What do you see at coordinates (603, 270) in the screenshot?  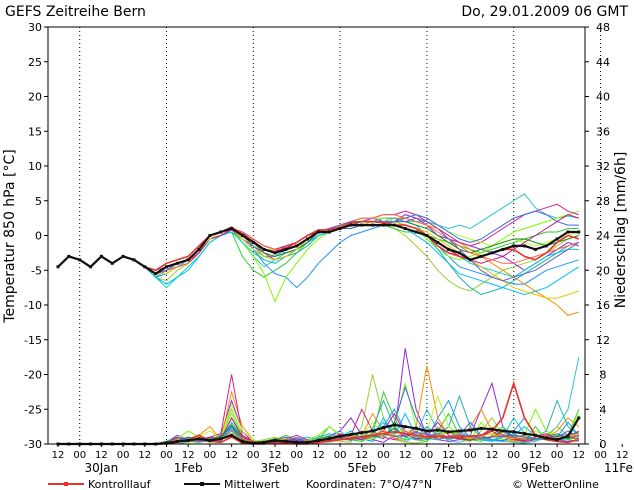 I see `y2-tick-label: 20` at bounding box center [603, 270].